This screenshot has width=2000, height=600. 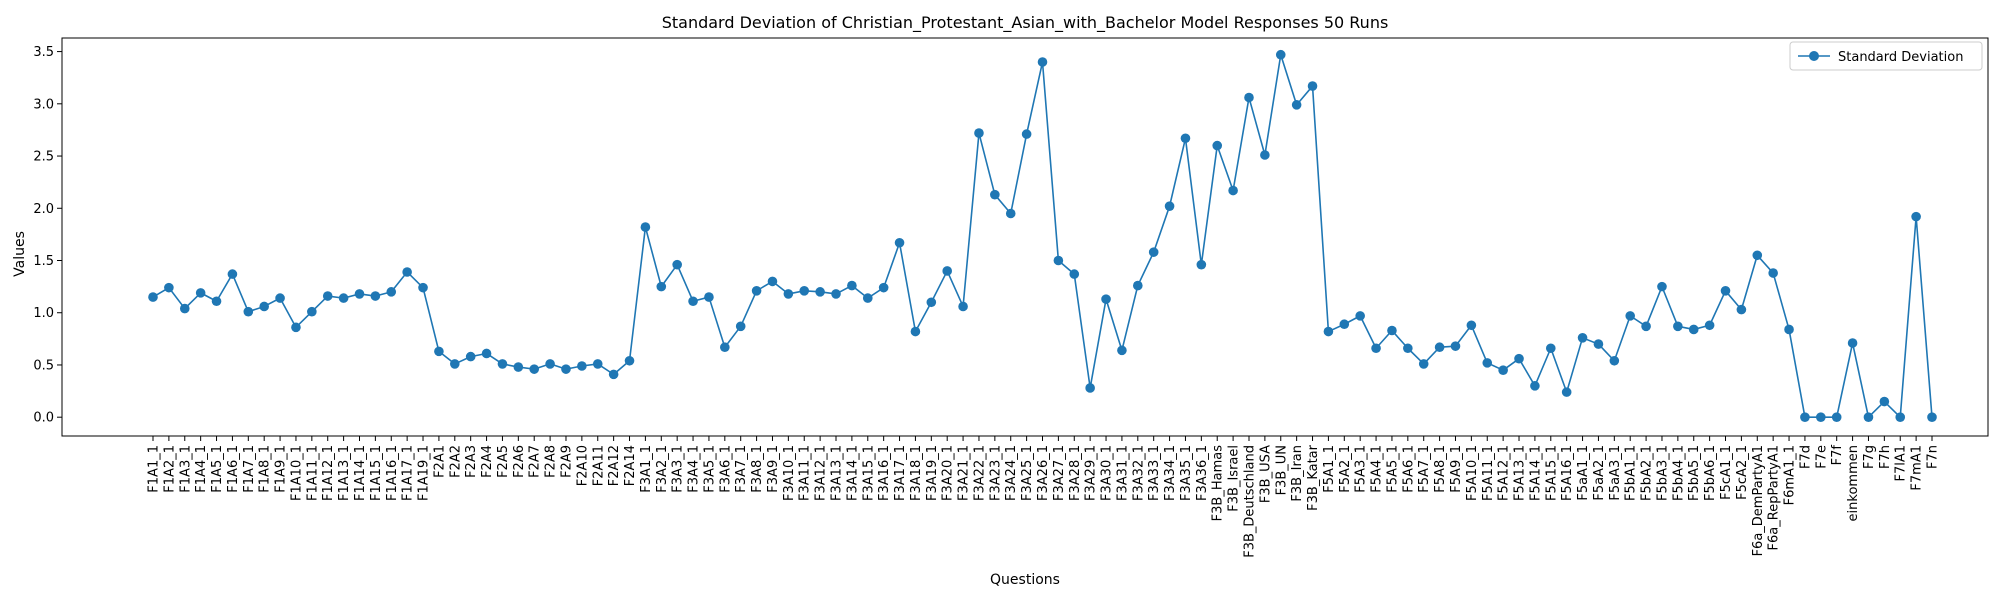 I want to click on x-tick-label: F1A4_1, so click(x=201, y=469).